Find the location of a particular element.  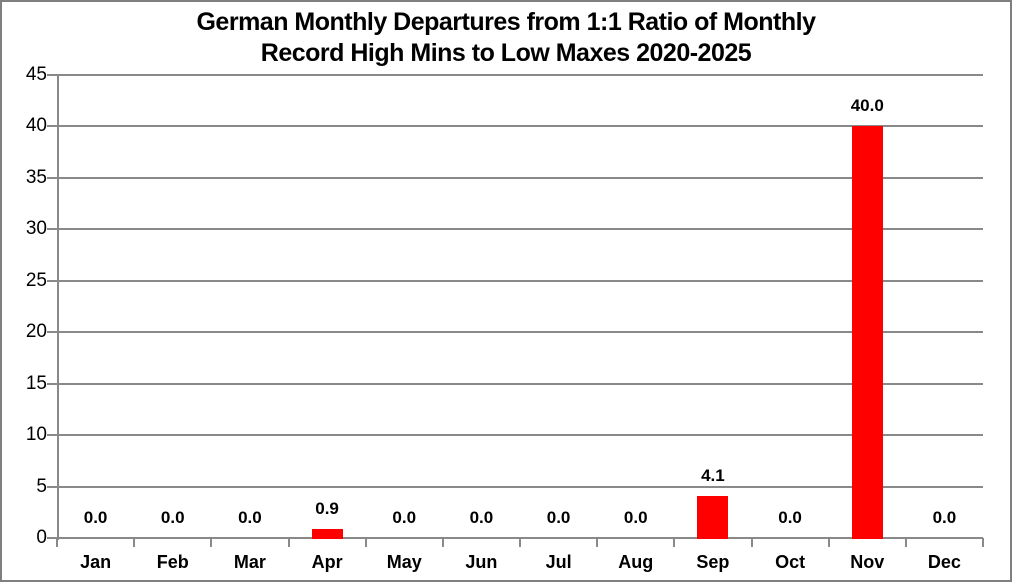

y-tick-label: 45 is located at coordinates (36, 74).